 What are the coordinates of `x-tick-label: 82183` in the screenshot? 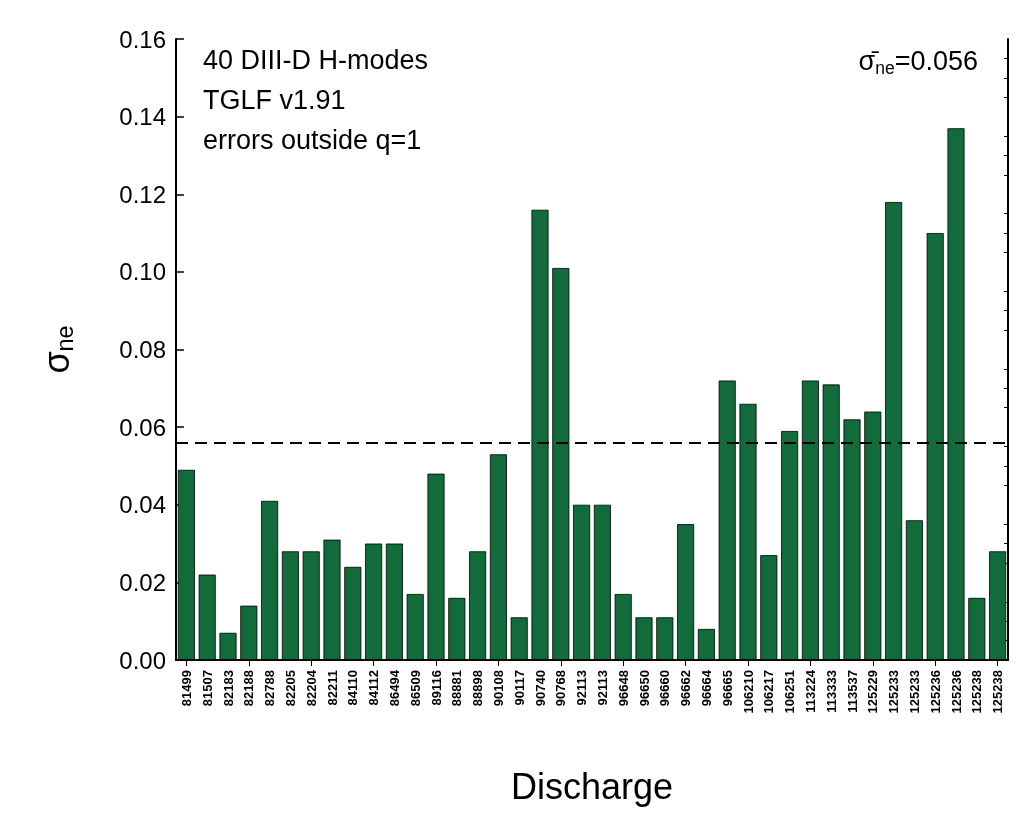 It's located at (228, 688).